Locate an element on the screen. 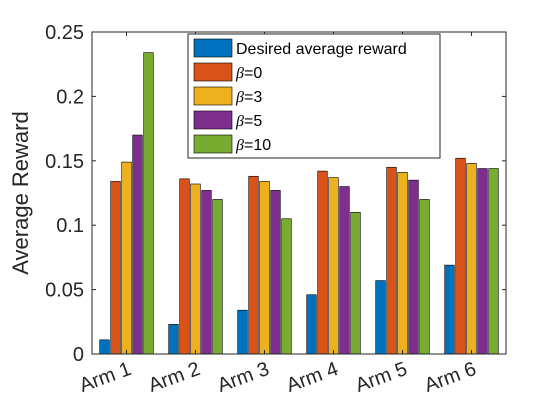 Image resolution: width=560 pixels, height=420 pixels. legend-label: β=0 is located at coordinates (248, 73).